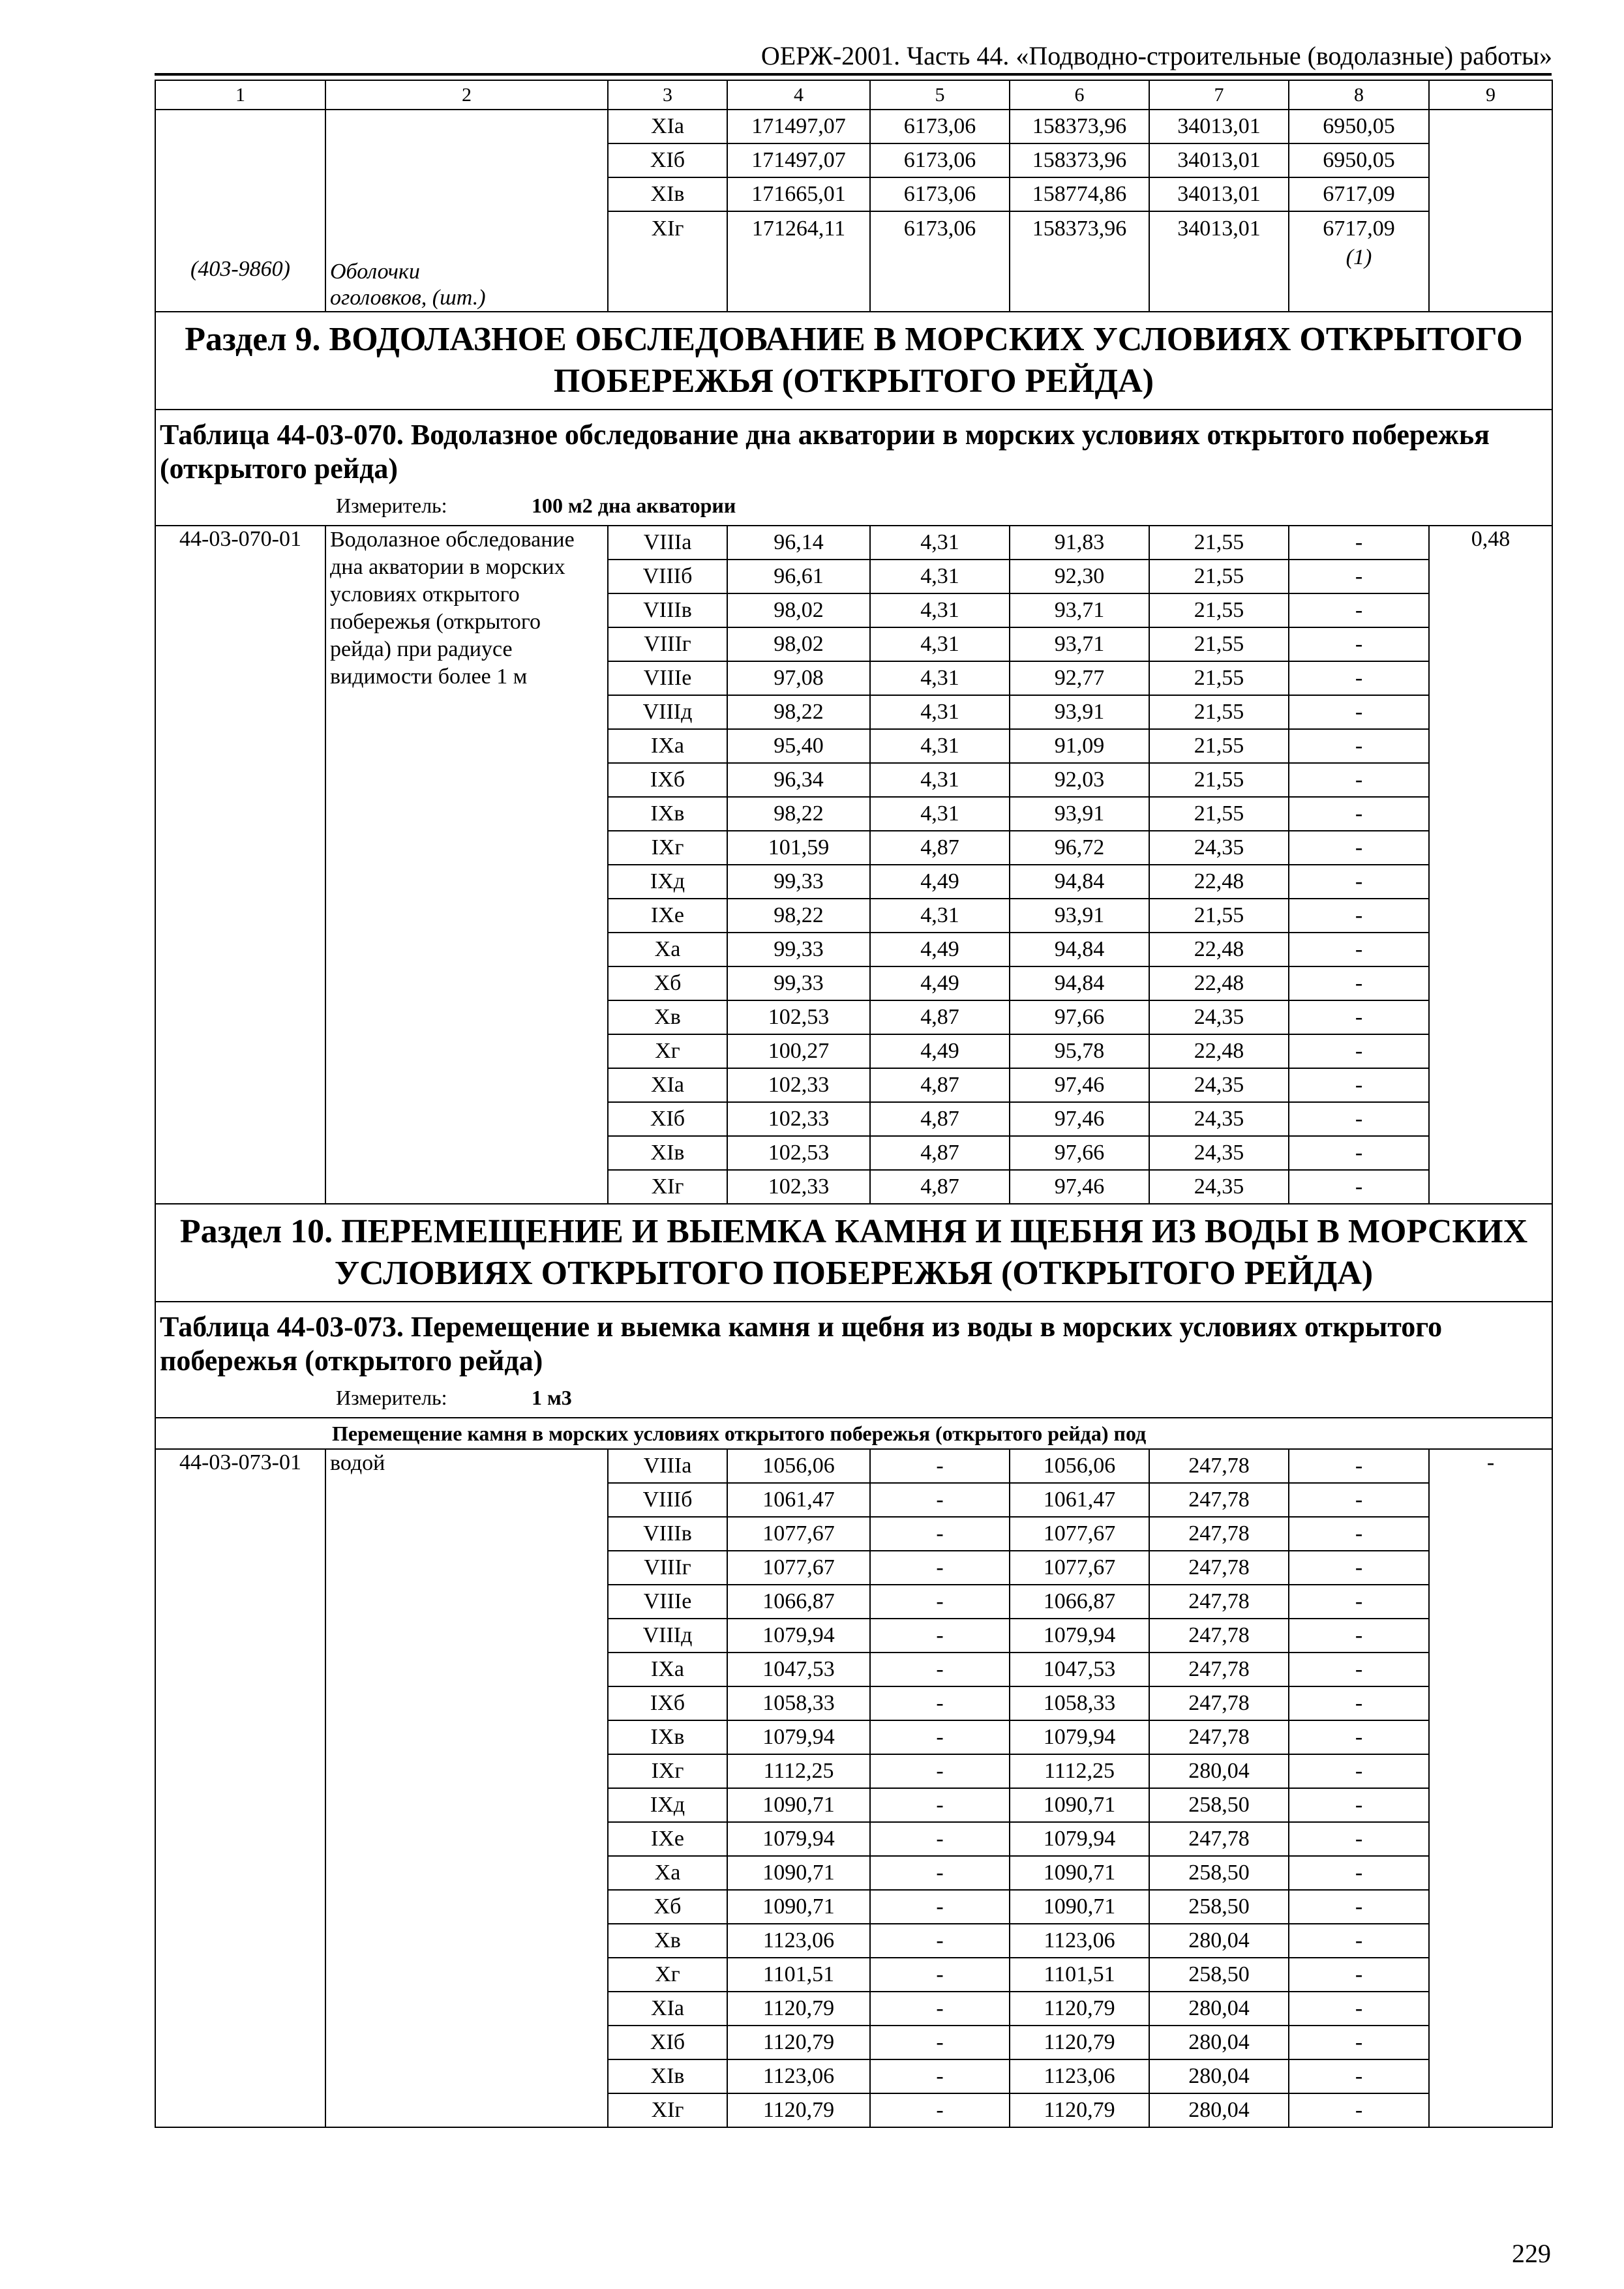 The image size is (1624, 2289). Describe the element at coordinates (667, 813) in the screenshot. I see `category-cell: IXв` at that location.